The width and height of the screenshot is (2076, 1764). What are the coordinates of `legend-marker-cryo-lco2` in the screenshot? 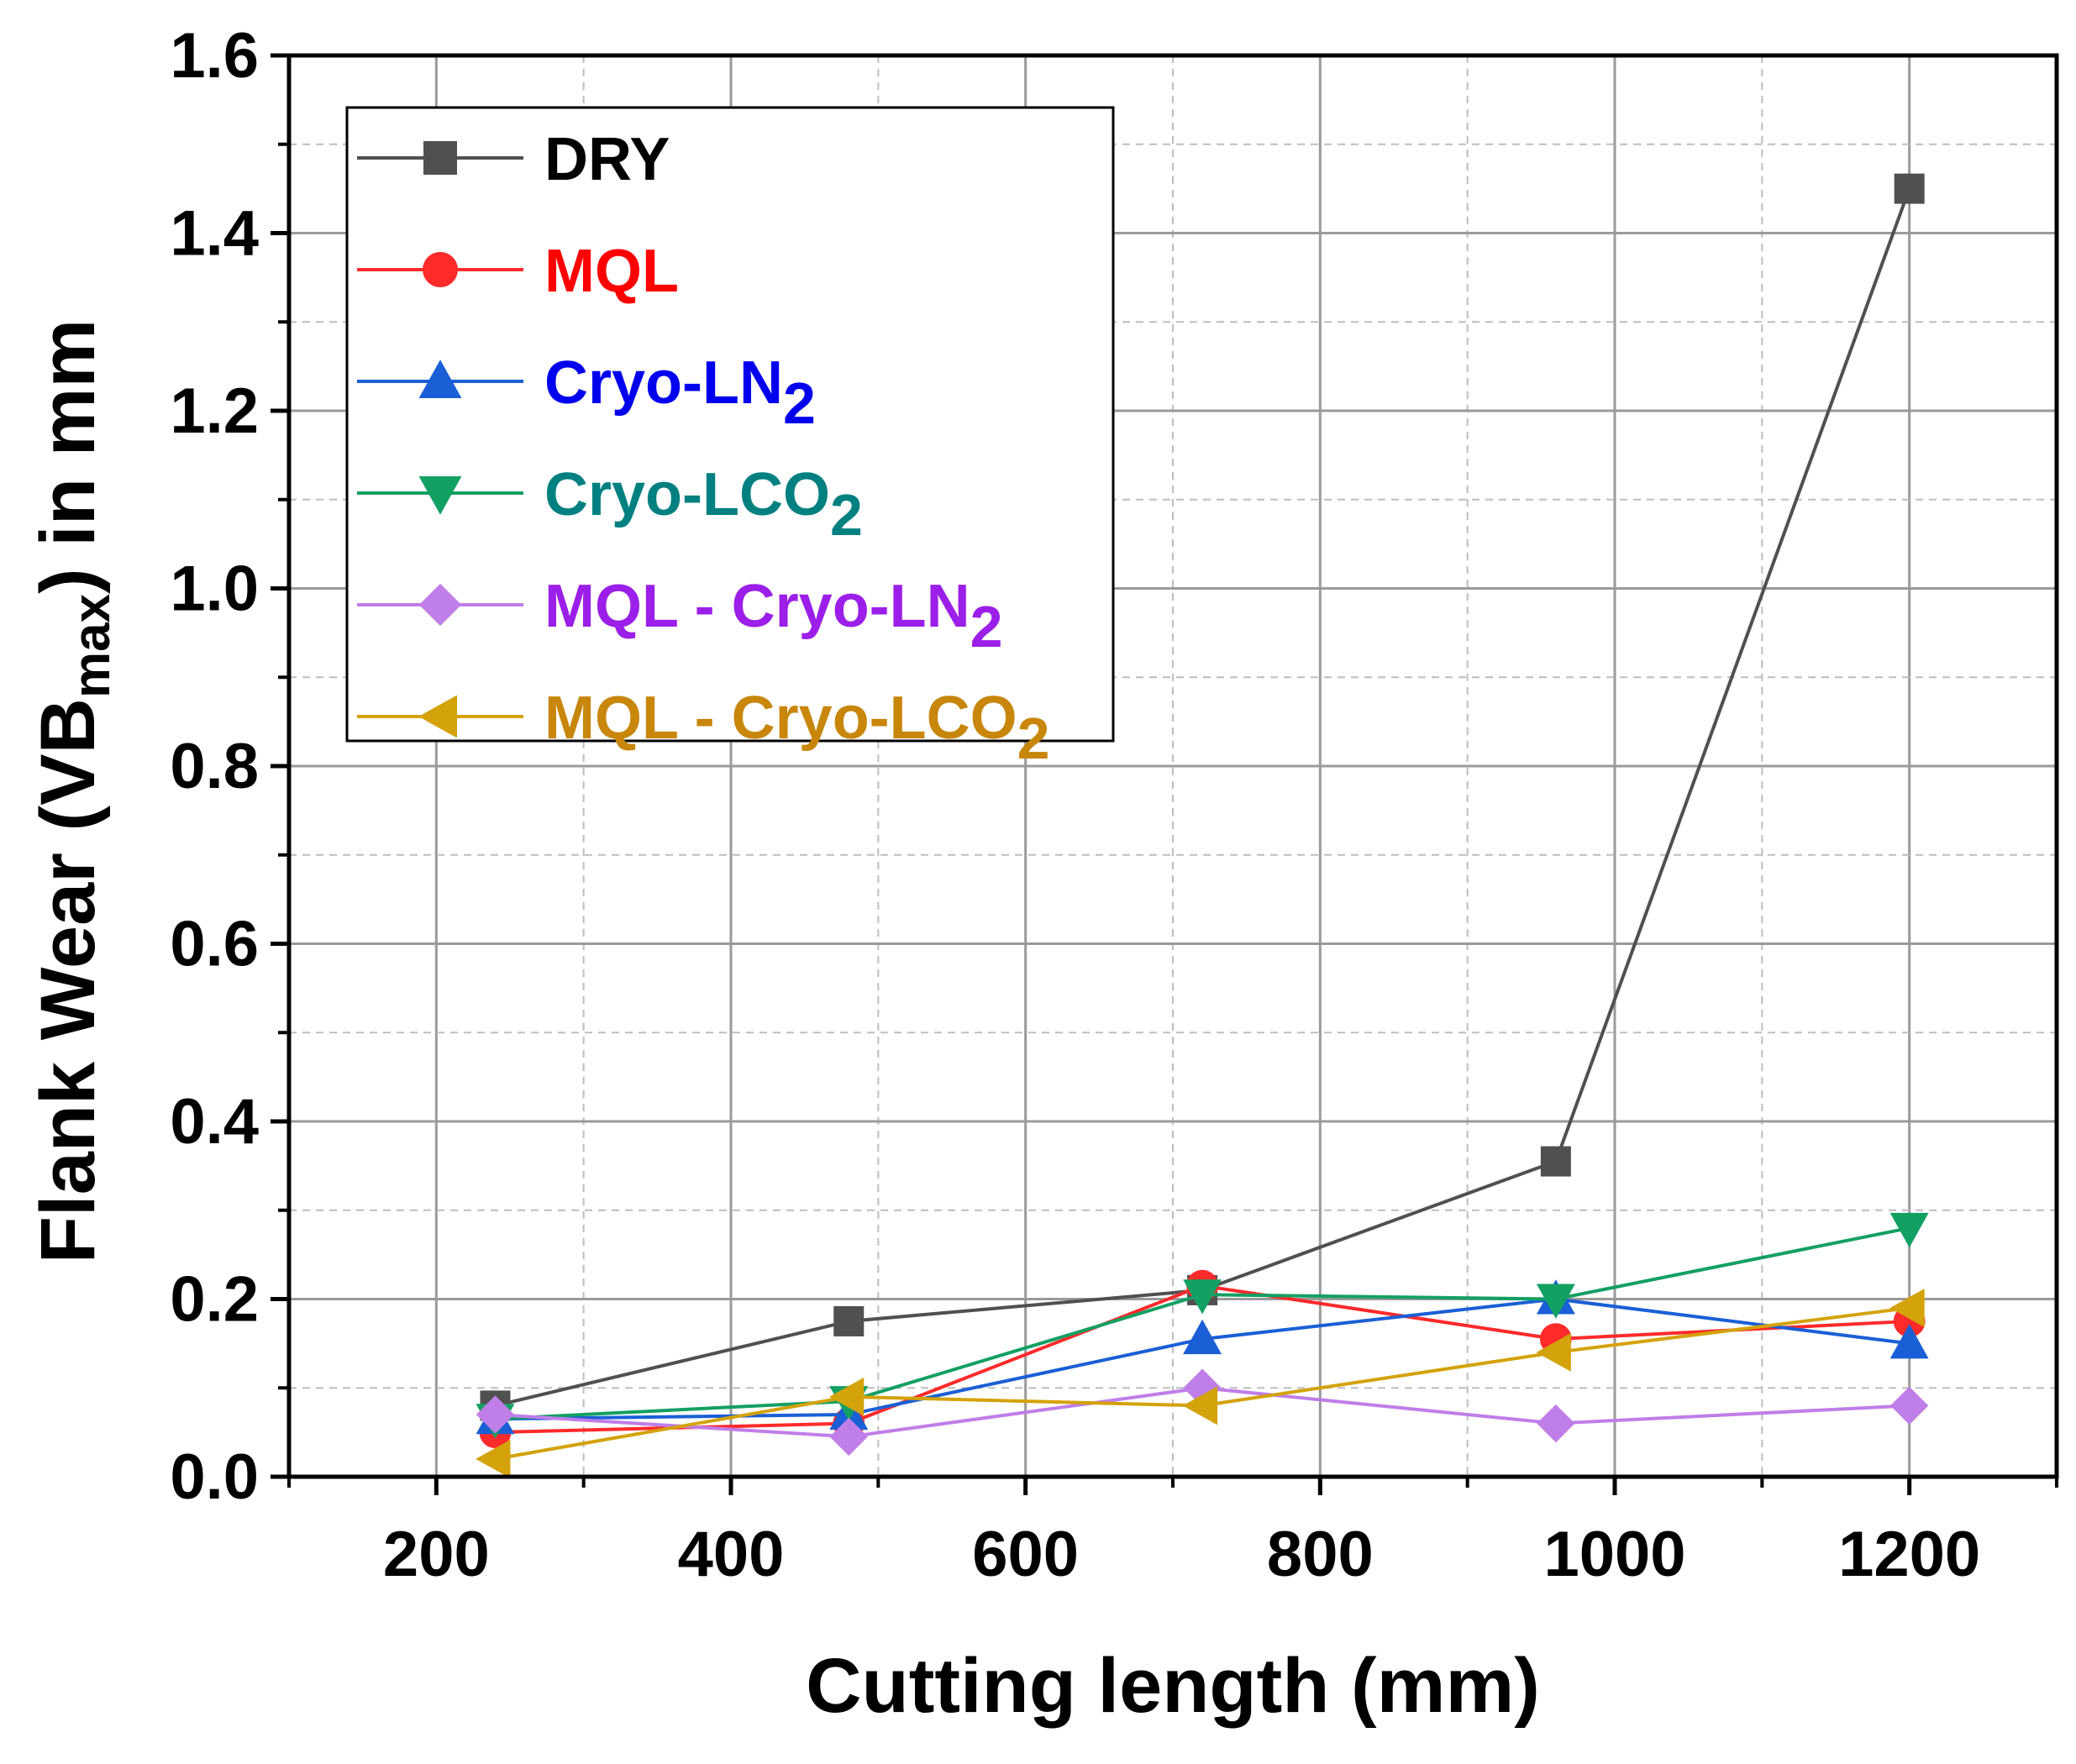 It's located at (440, 495).